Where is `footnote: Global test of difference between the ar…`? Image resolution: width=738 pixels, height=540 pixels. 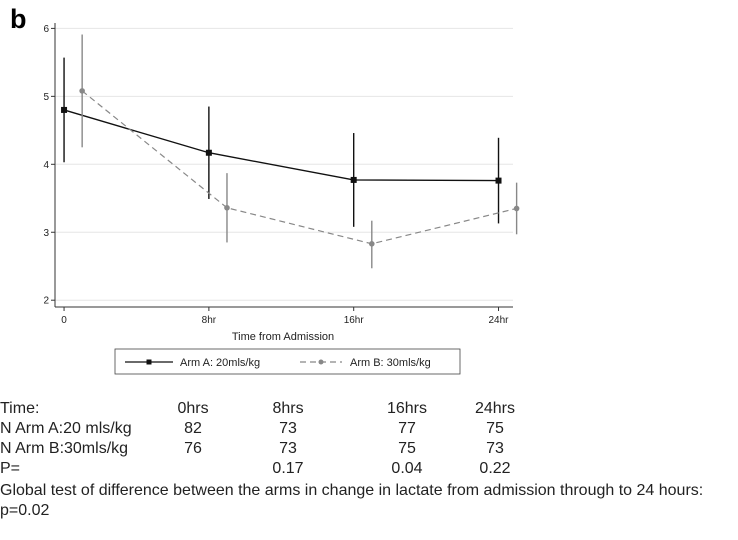
footnote: Global test of difference between the ar… is located at coordinates (352, 500).